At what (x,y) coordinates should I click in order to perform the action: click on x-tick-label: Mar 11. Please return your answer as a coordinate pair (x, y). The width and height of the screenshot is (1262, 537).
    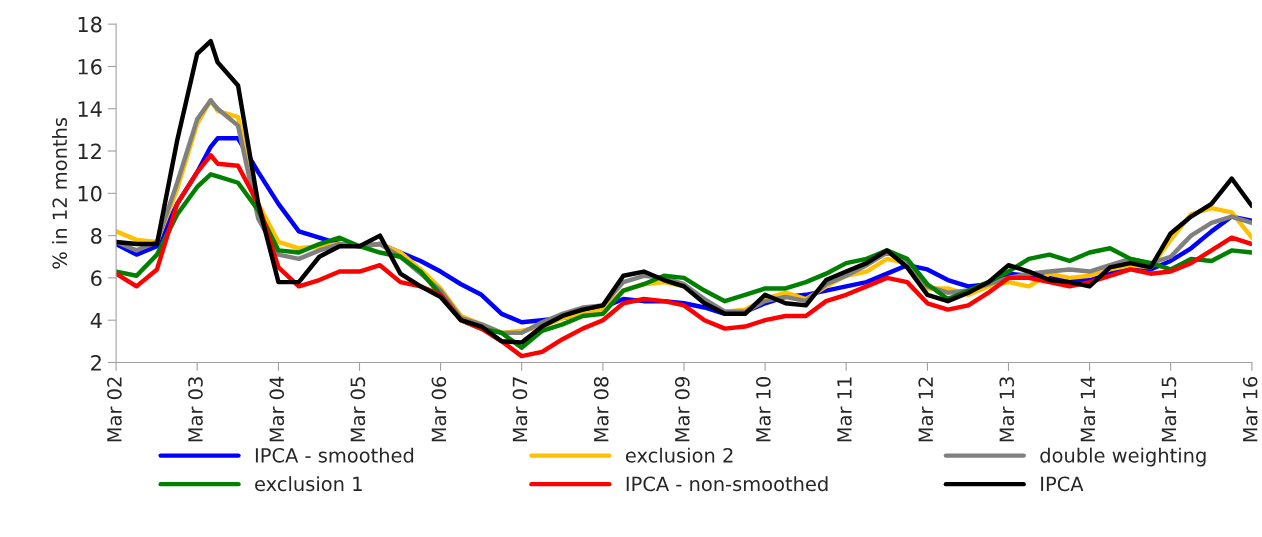
    Looking at the image, I should click on (844, 409).